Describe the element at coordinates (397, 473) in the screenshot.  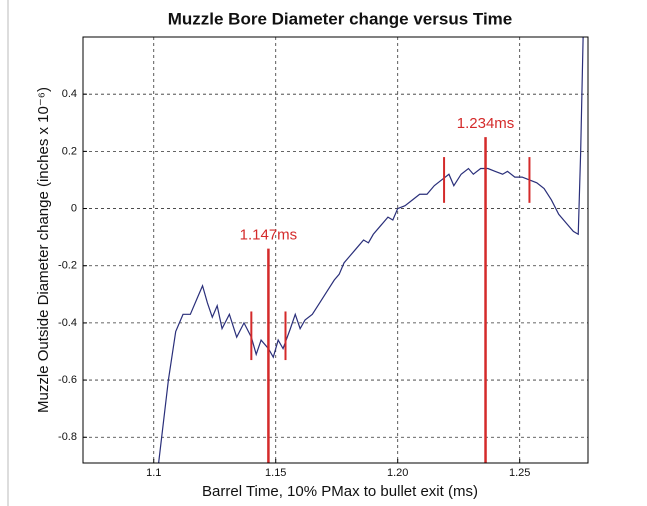
I see `x-tick-label: 1.20` at that location.